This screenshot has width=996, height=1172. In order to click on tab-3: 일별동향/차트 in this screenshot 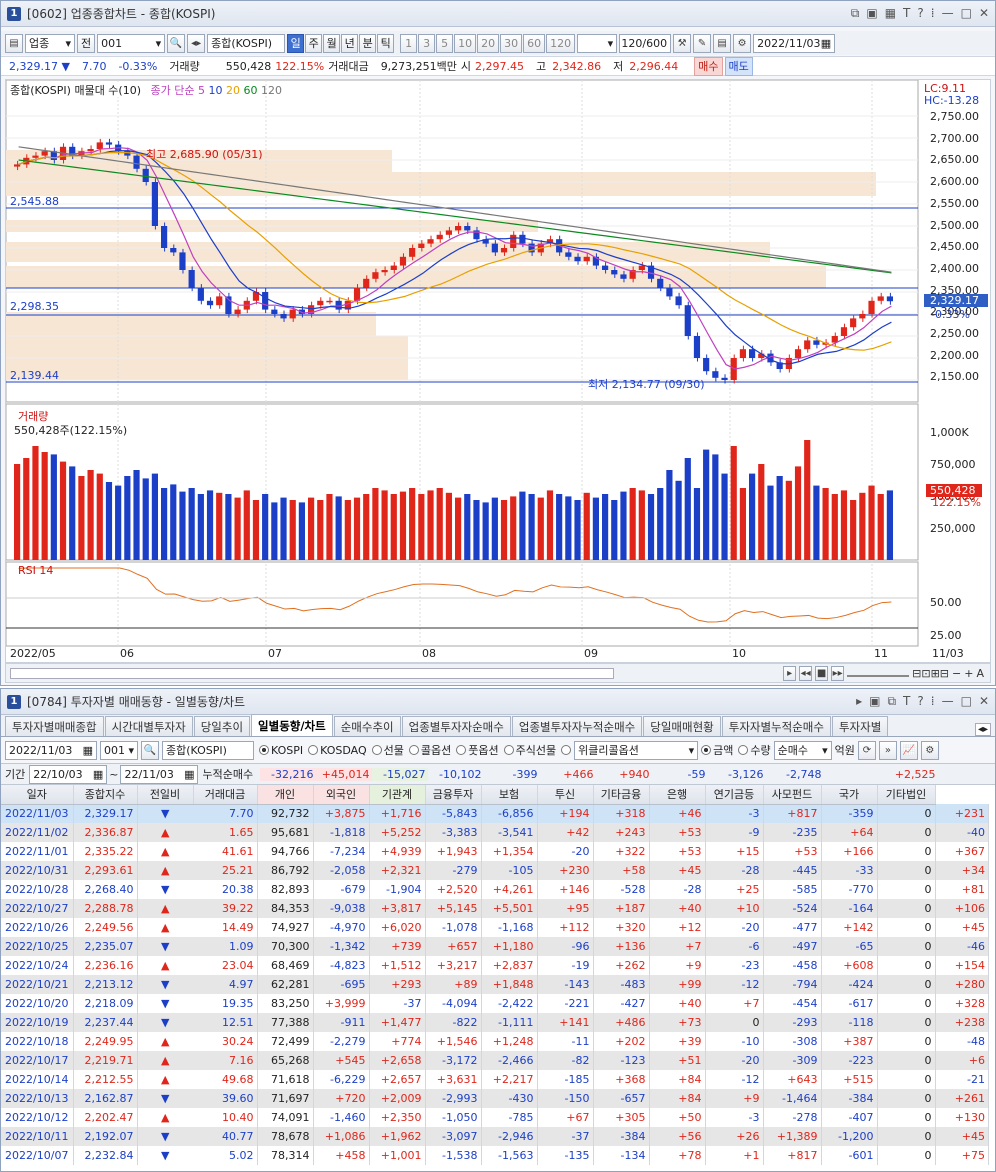, I will do `click(292, 725)`.